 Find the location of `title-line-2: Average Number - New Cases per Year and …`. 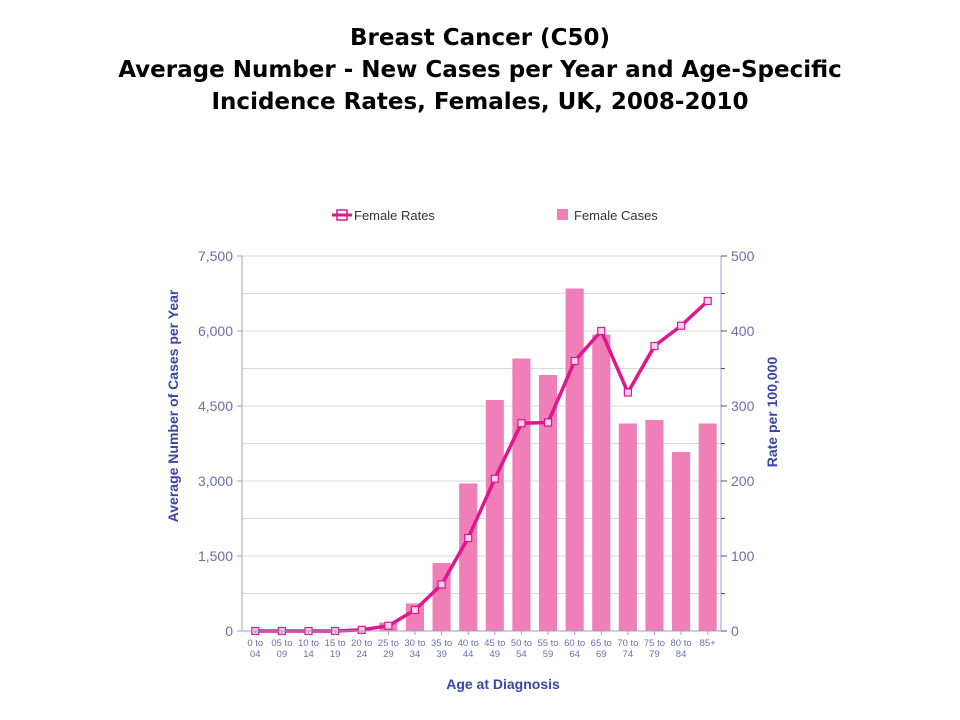

title-line-2: Average Number - New Cases per Year and … is located at coordinates (480, 70).